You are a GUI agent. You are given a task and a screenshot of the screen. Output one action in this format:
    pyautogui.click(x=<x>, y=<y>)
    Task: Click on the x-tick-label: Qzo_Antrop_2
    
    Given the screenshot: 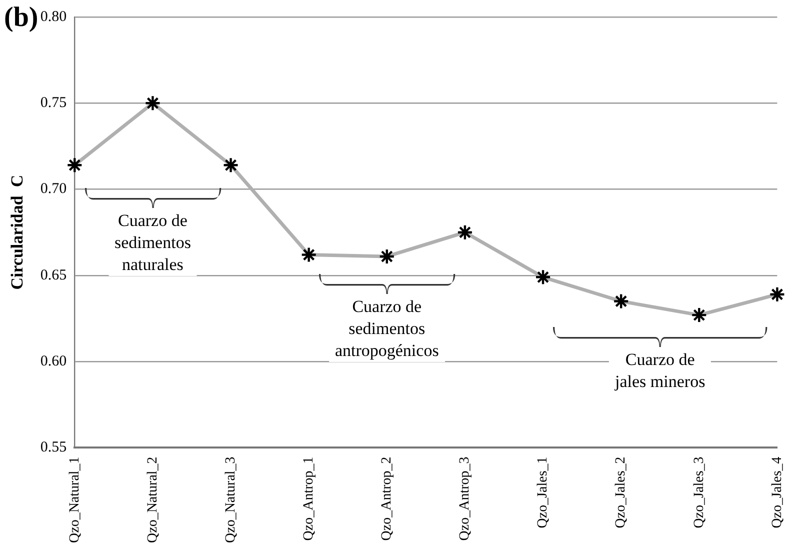 What is the action you would take?
    pyautogui.click(x=387, y=498)
    